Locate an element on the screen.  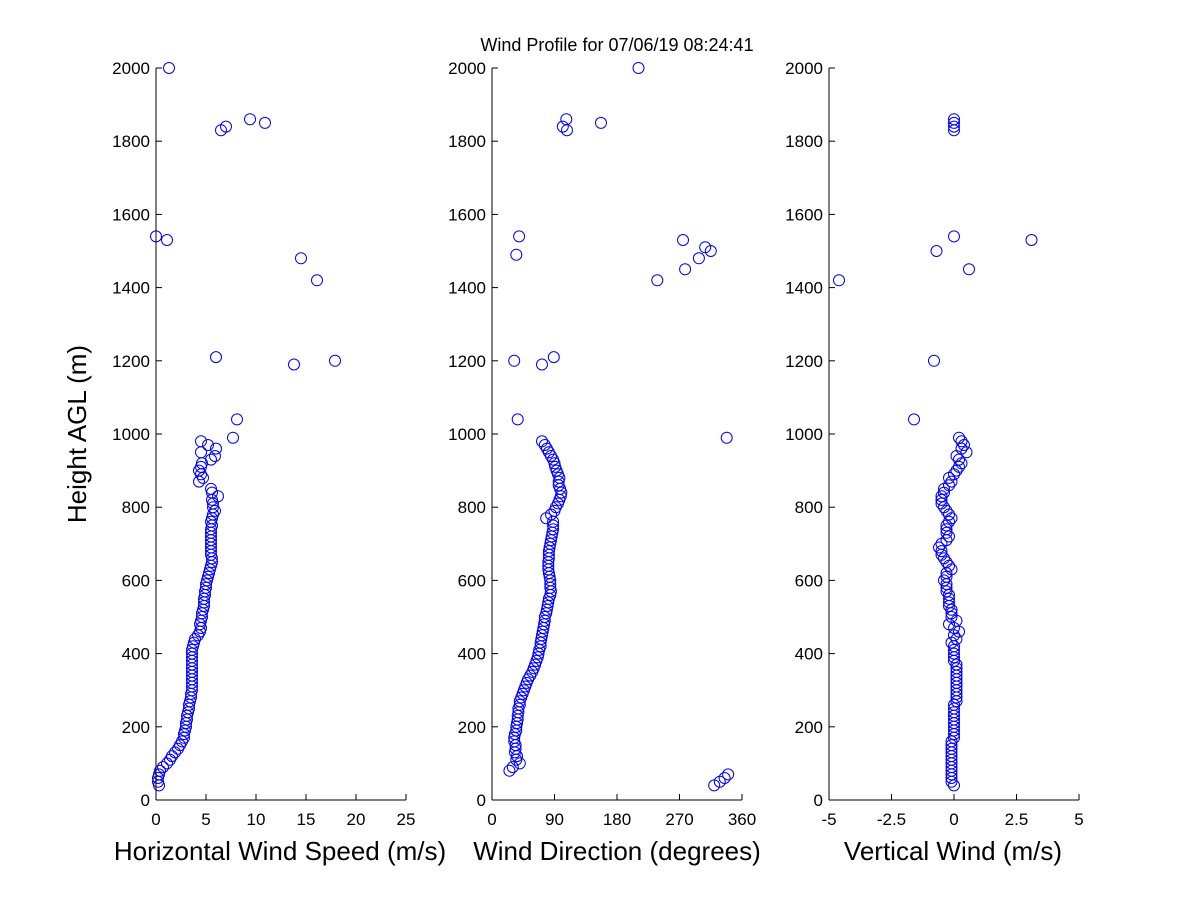
y-tick-label: 1200 is located at coordinates (131, 361).